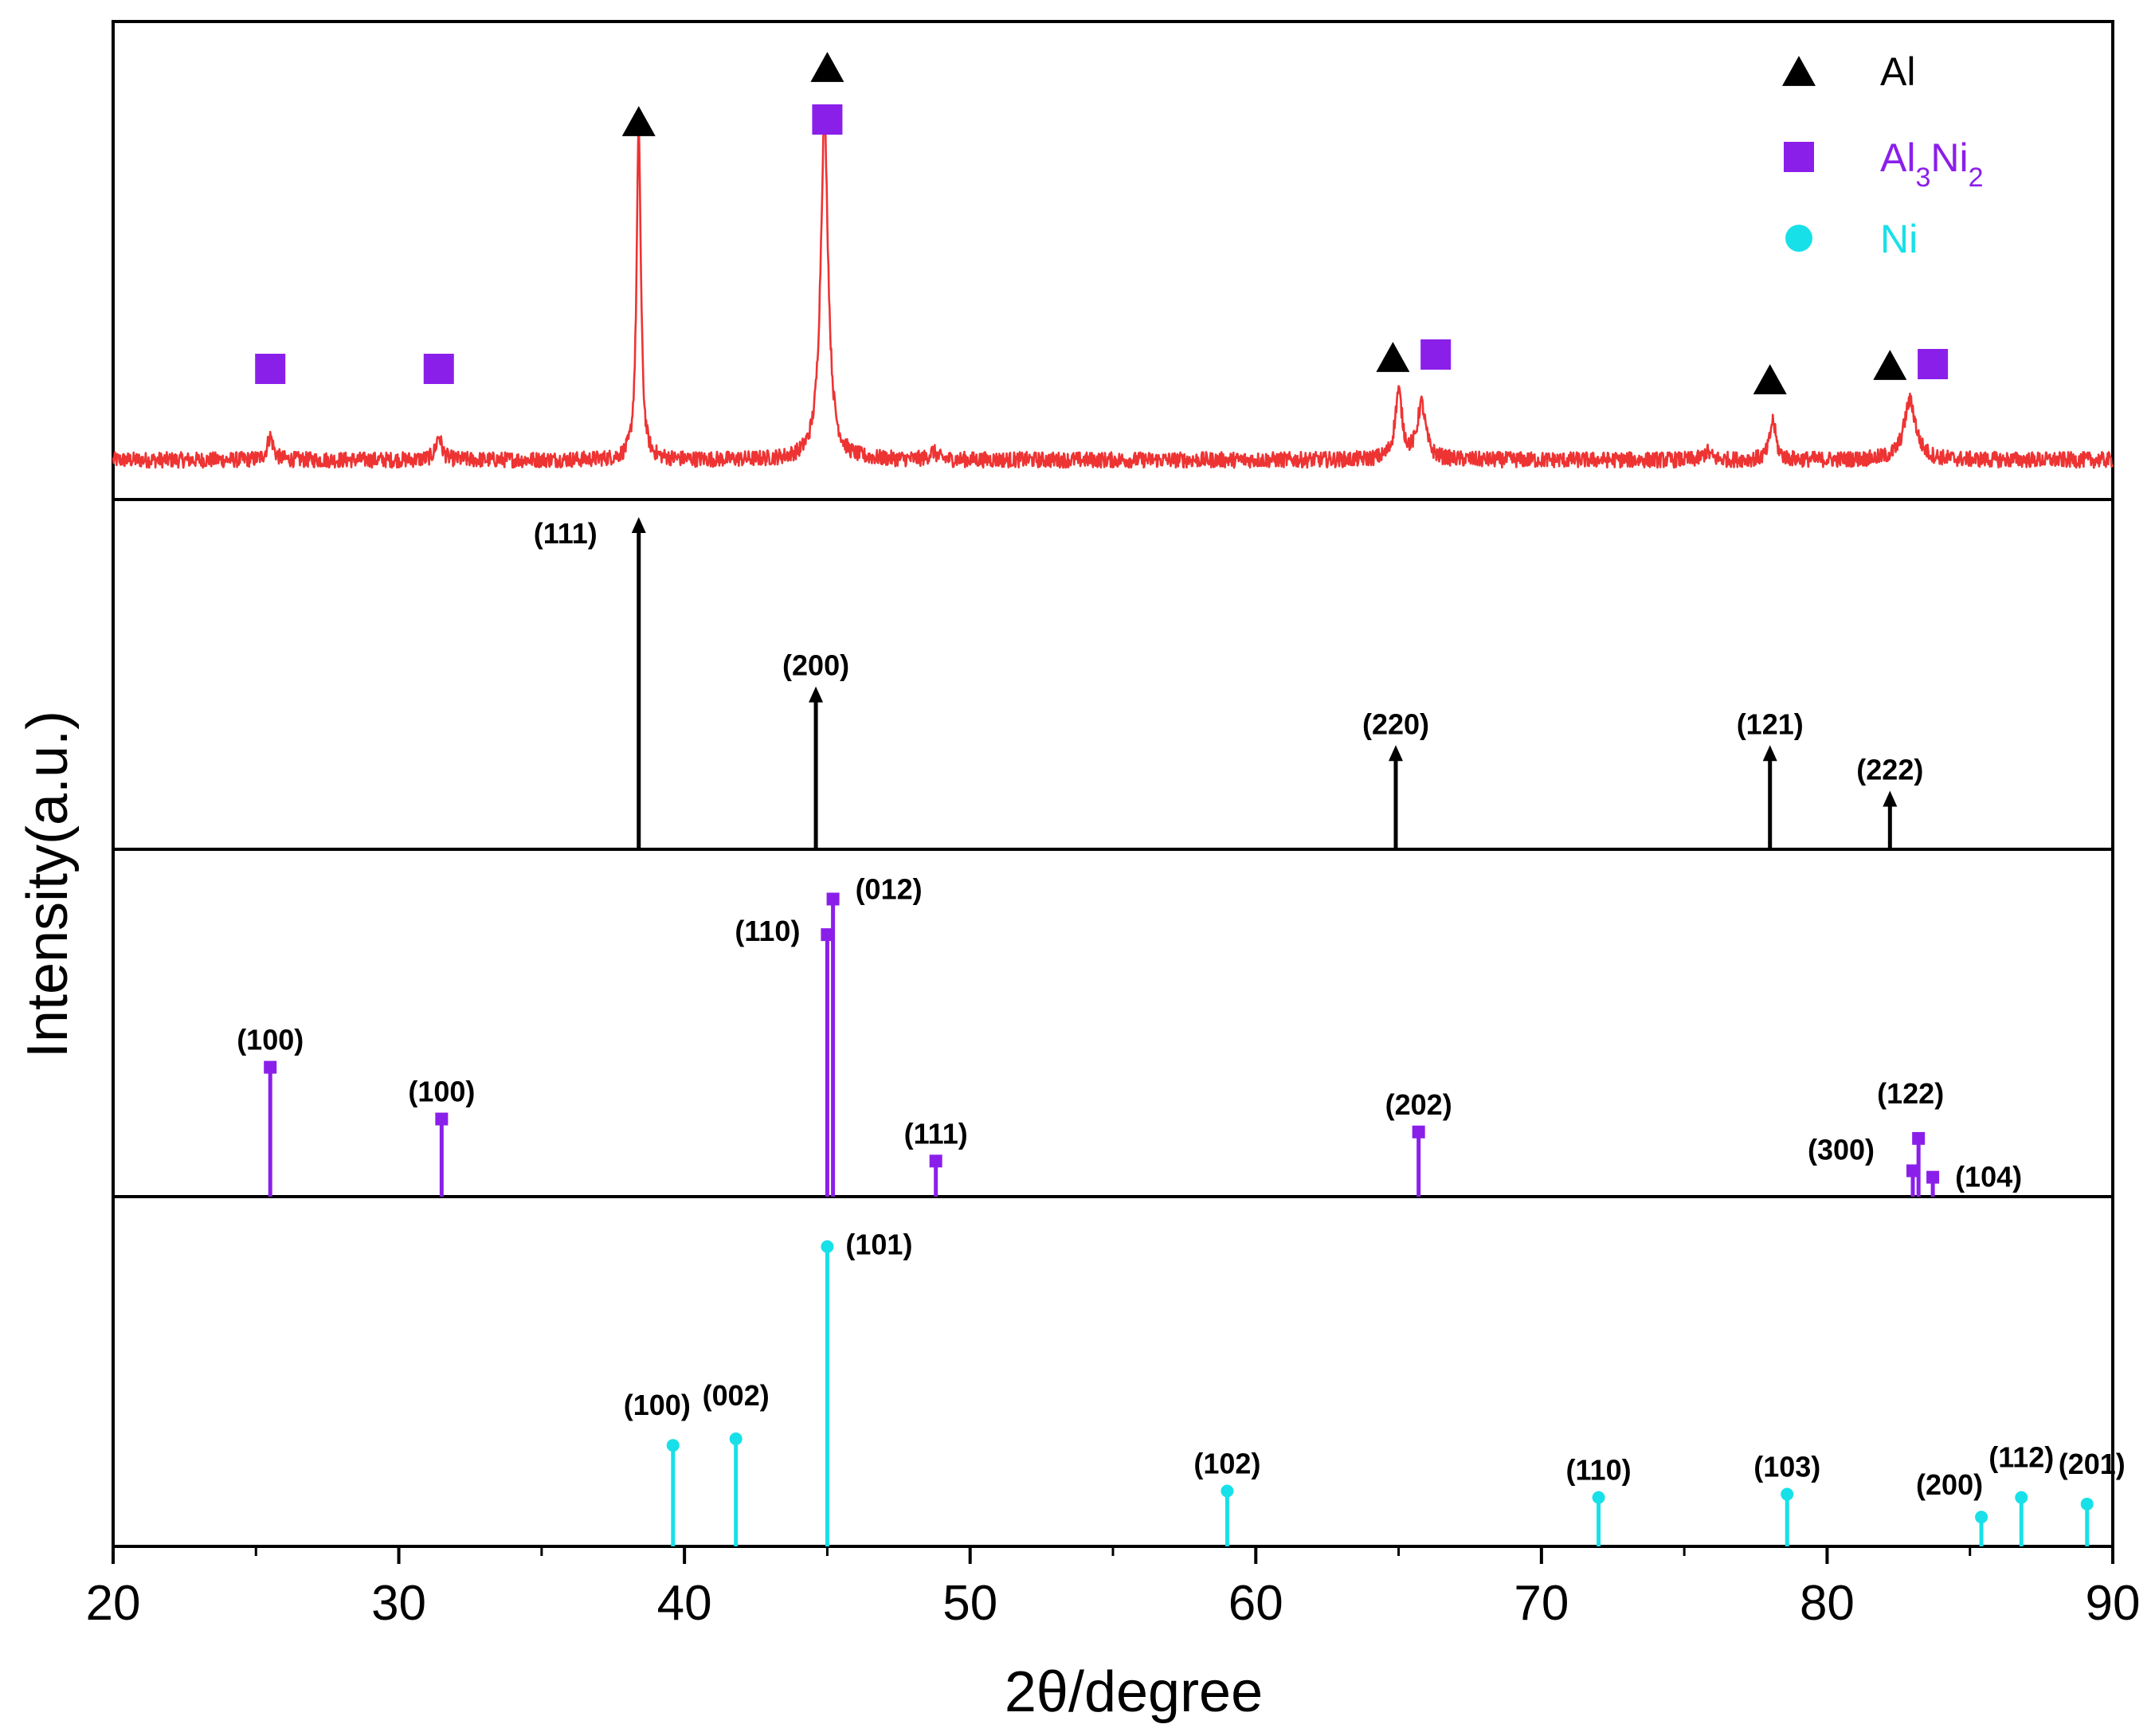  I want to click on triangle-icon, so click(1799, 71).